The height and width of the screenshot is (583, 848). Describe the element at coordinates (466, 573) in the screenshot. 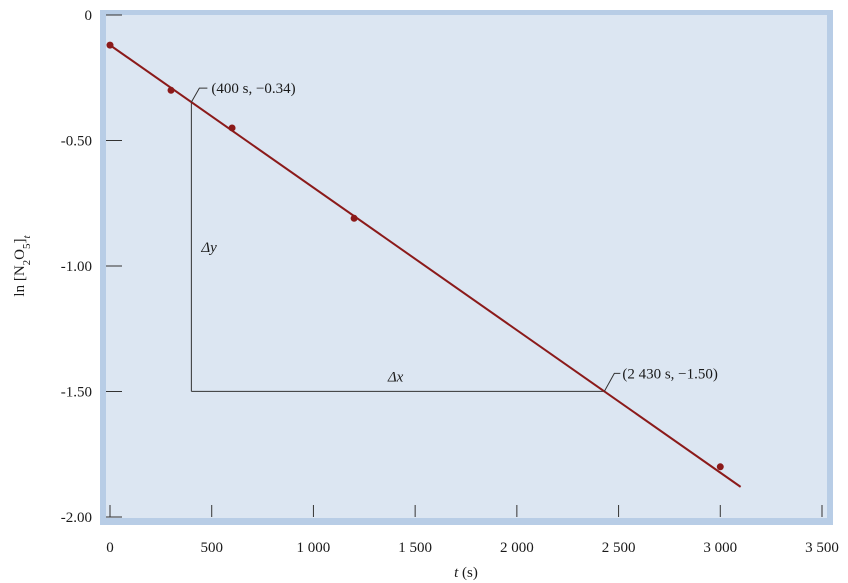

I see `x-axis-title: t (s)` at that location.